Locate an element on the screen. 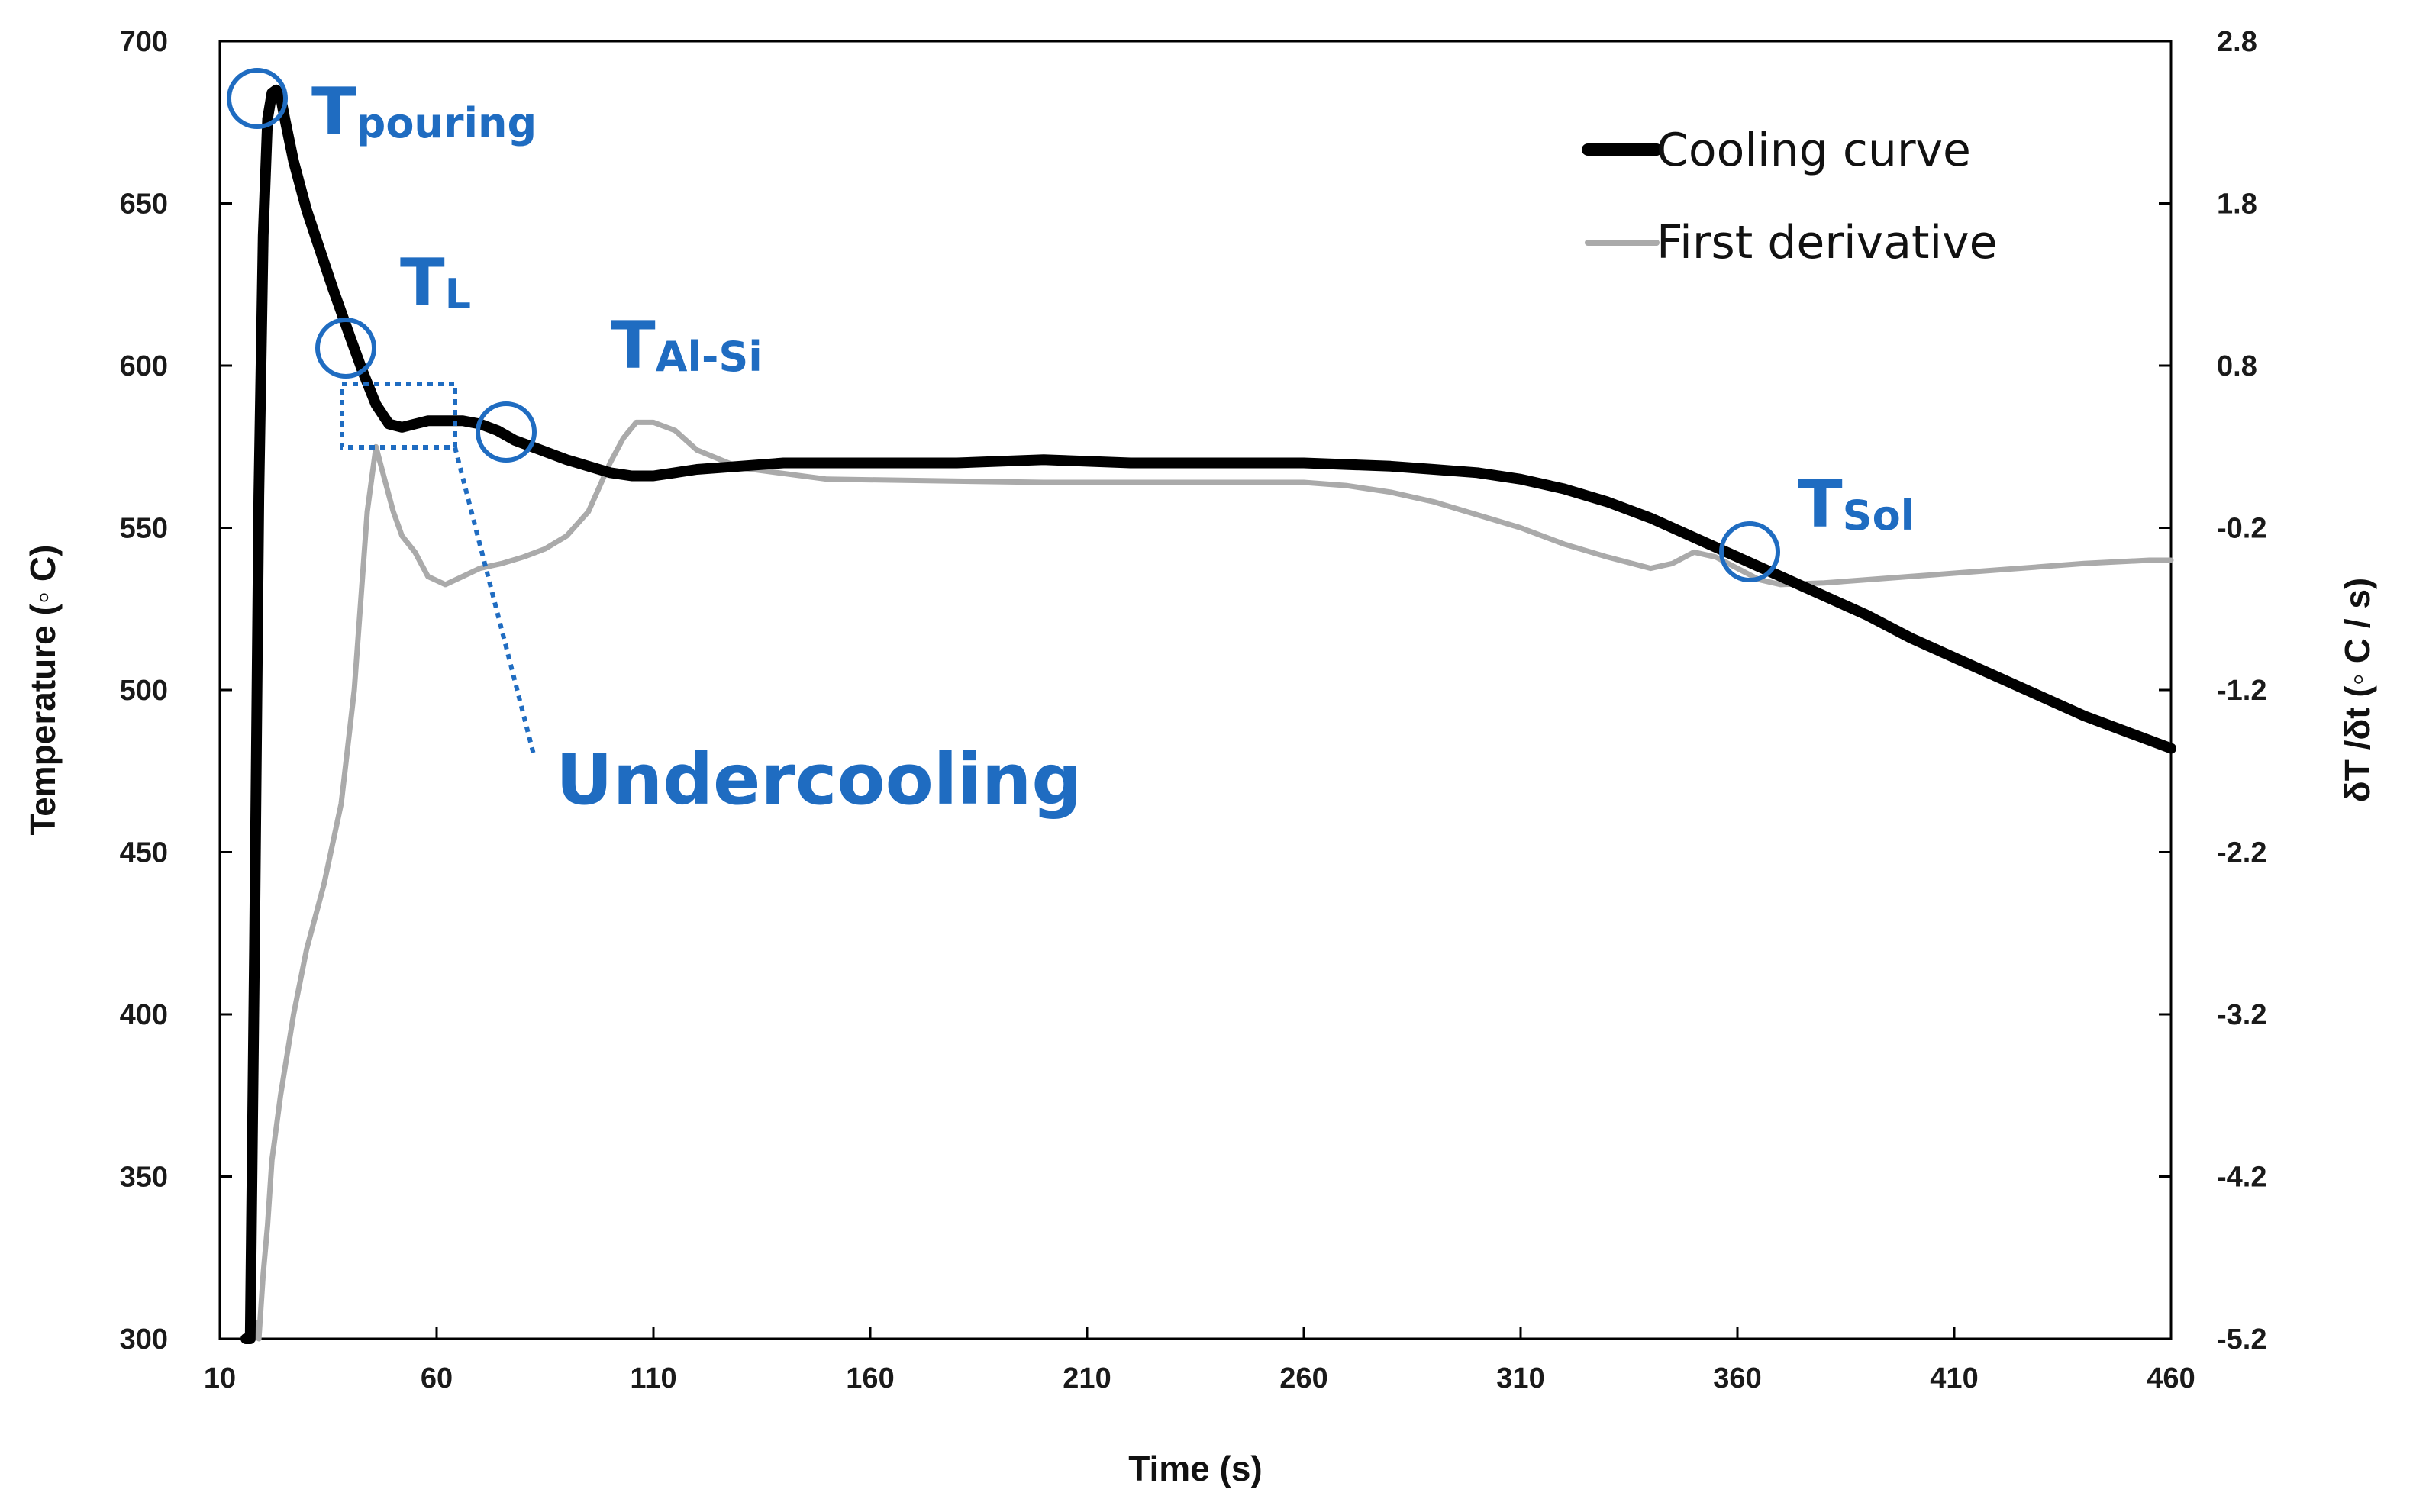 This screenshot has height=1512, width=2413. y-tick-label: 450 is located at coordinates (144, 853).